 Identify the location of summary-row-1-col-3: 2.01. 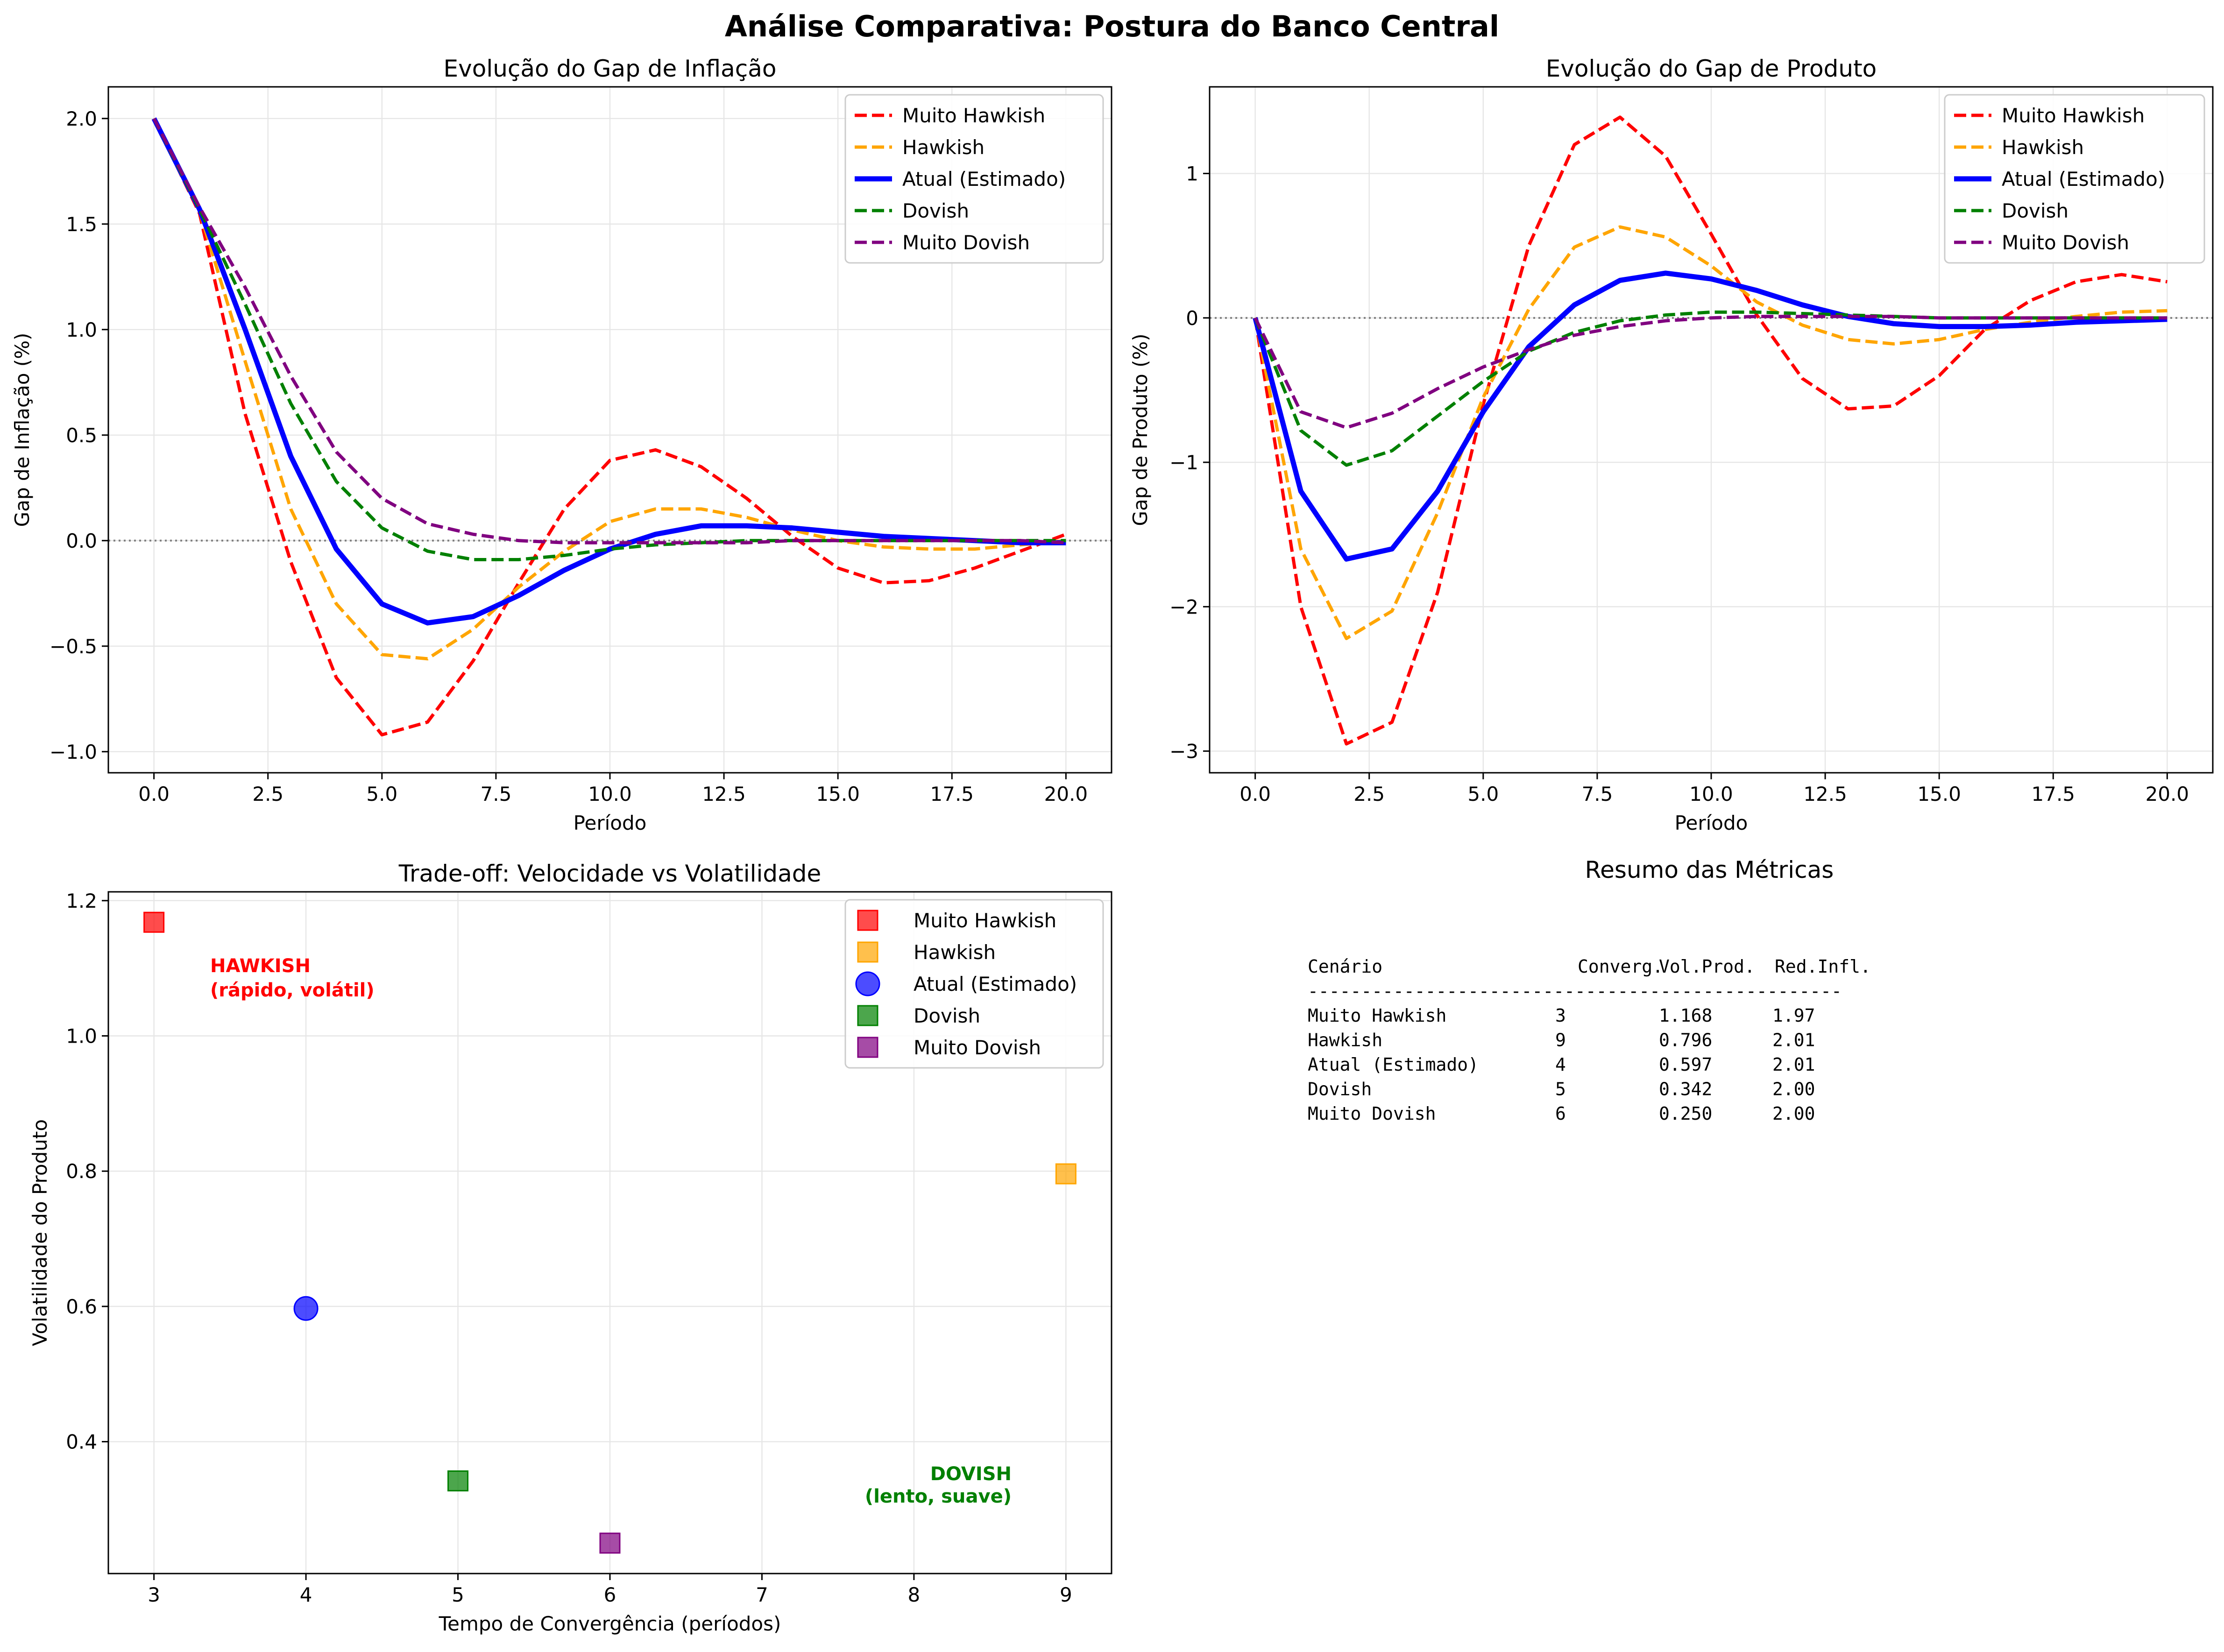
(1793, 1040).